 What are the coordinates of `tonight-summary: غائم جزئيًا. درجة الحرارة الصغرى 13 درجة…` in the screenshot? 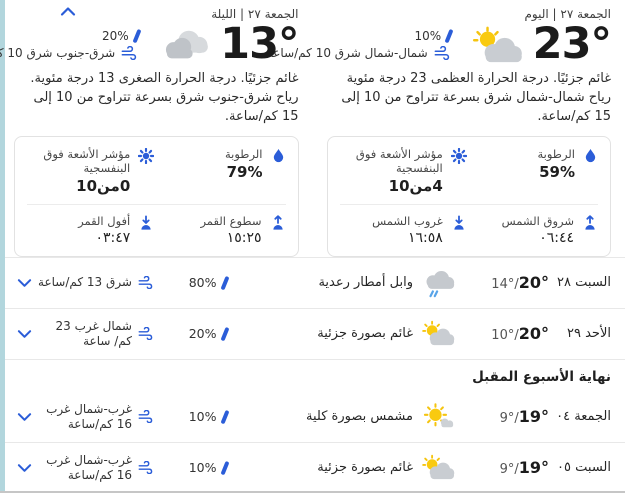 It's located at (164, 97).